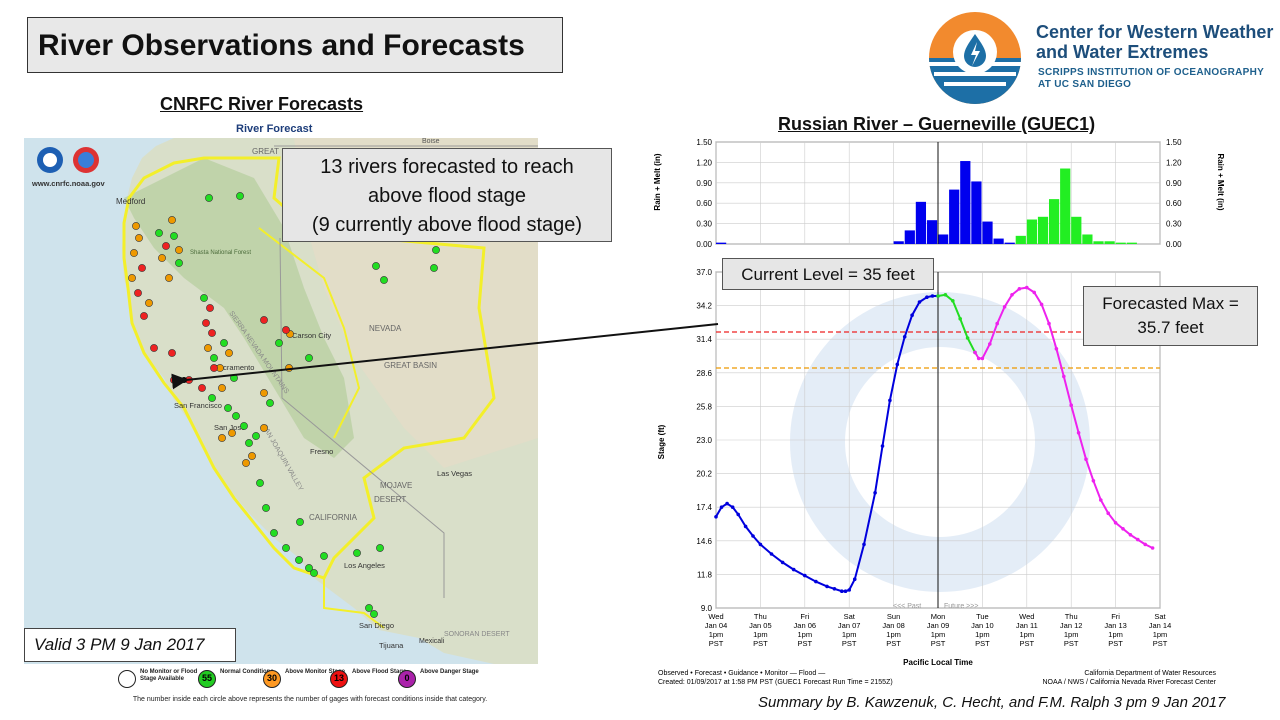  Describe the element at coordinates (295, 45) in the screenshot. I see `page-title: River Observations and Forecasts` at that location.